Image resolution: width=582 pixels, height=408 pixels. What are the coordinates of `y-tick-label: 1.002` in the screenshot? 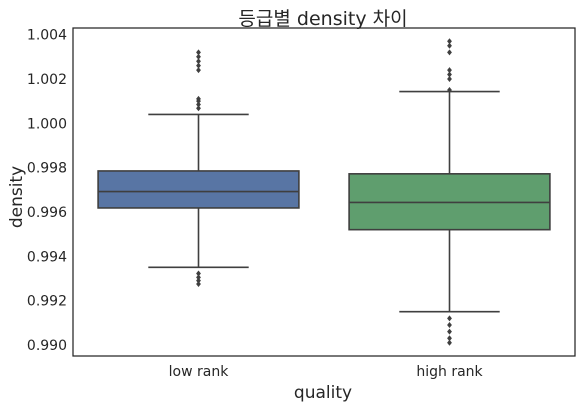 It's located at (47, 80).